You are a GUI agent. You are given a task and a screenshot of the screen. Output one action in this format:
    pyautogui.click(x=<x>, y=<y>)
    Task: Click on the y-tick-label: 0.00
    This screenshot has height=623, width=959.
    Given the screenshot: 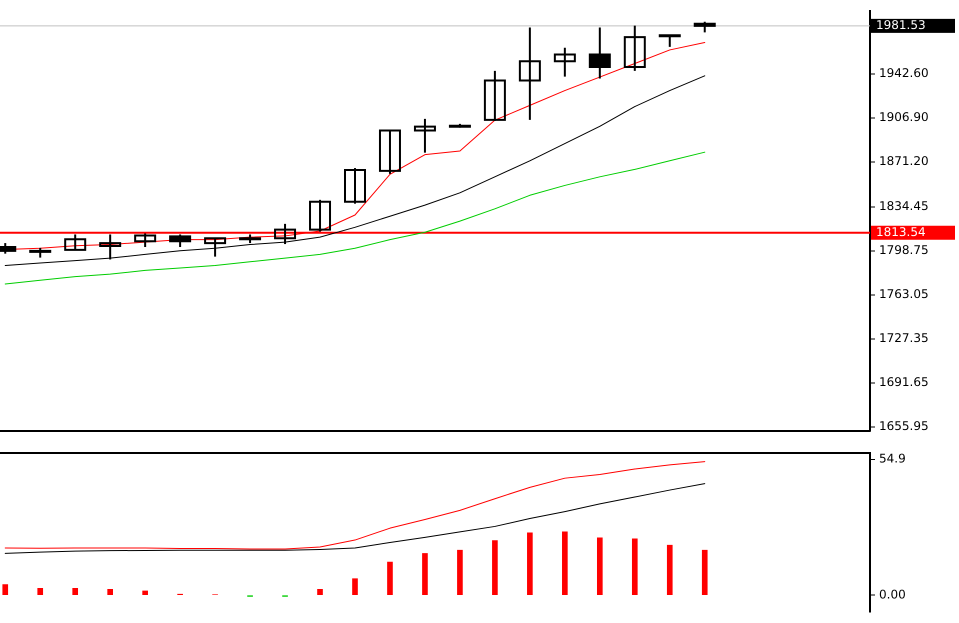 What is the action you would take?
    pyautogui.click(x=892, y=594)
    